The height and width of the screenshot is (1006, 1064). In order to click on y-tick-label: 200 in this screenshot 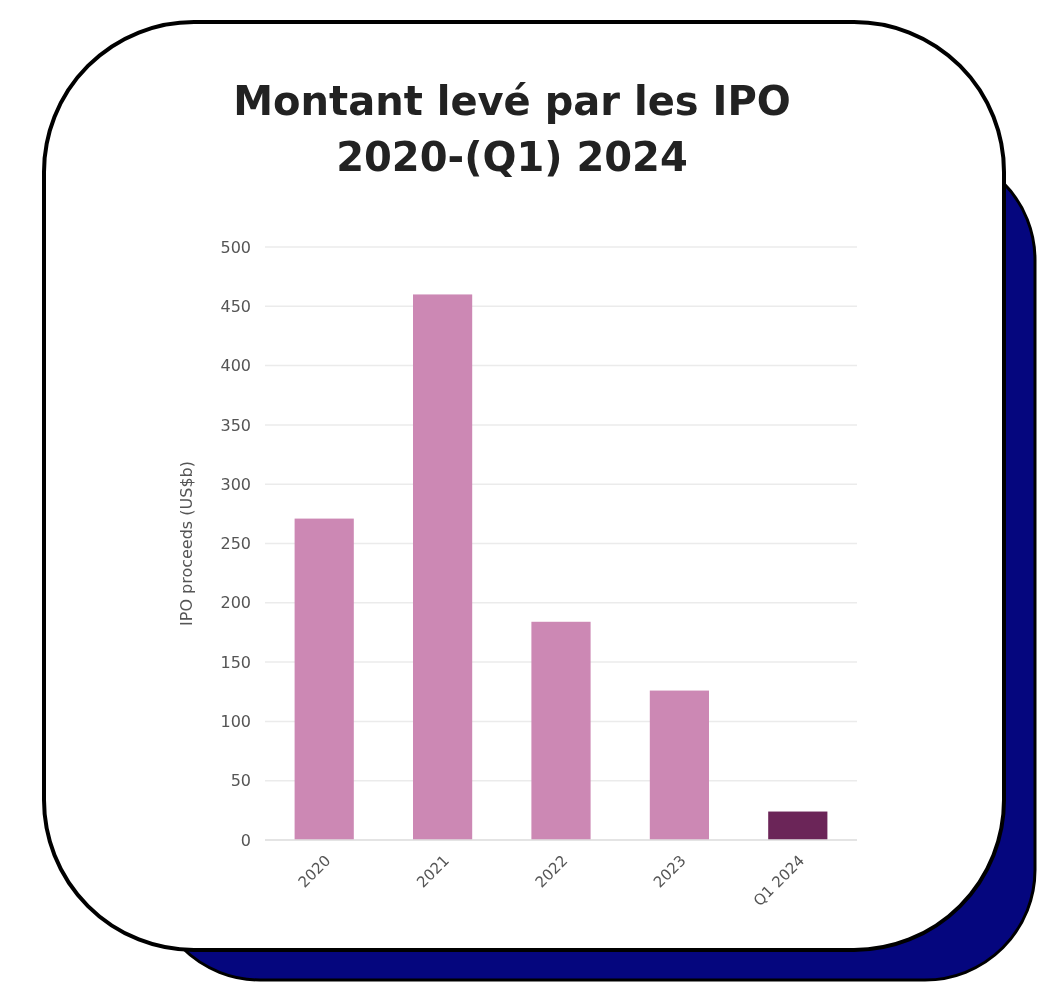, I will do `click(235, 603)`.